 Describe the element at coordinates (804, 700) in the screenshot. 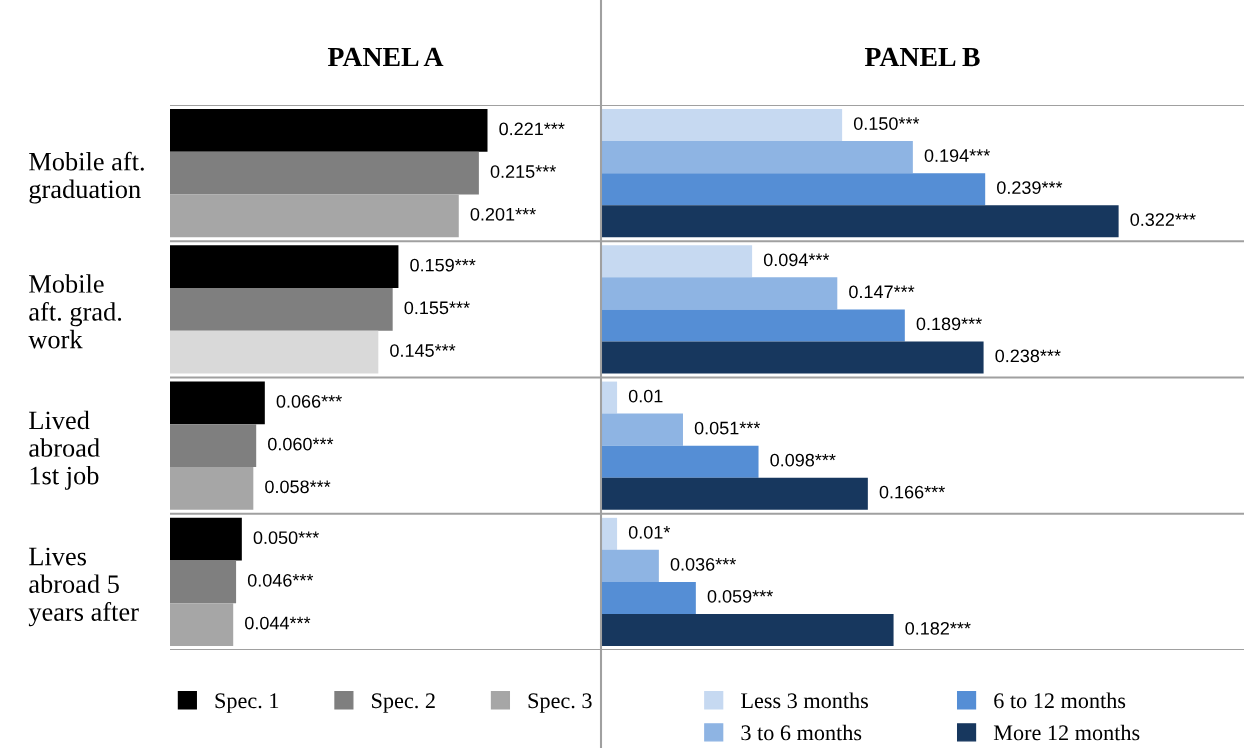

I see `legend-label: Less 3 months` at that location.